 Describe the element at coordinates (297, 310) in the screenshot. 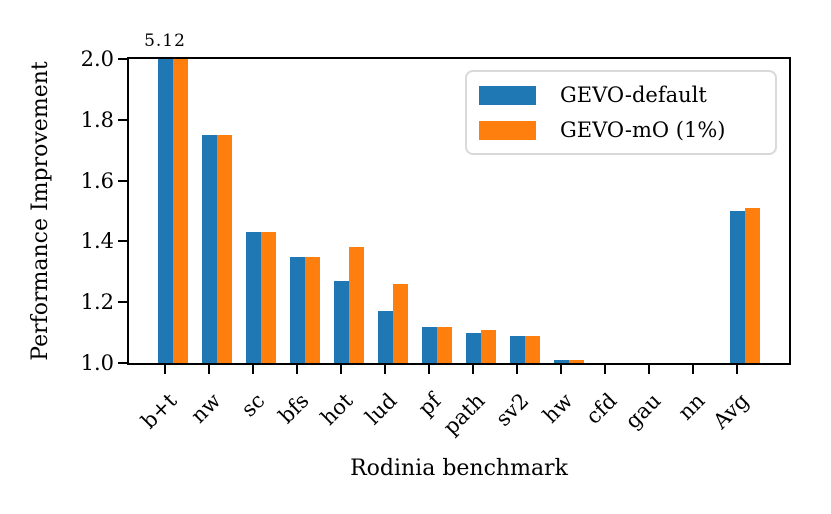

I see `bar-gevo-default-bfs` at that location.